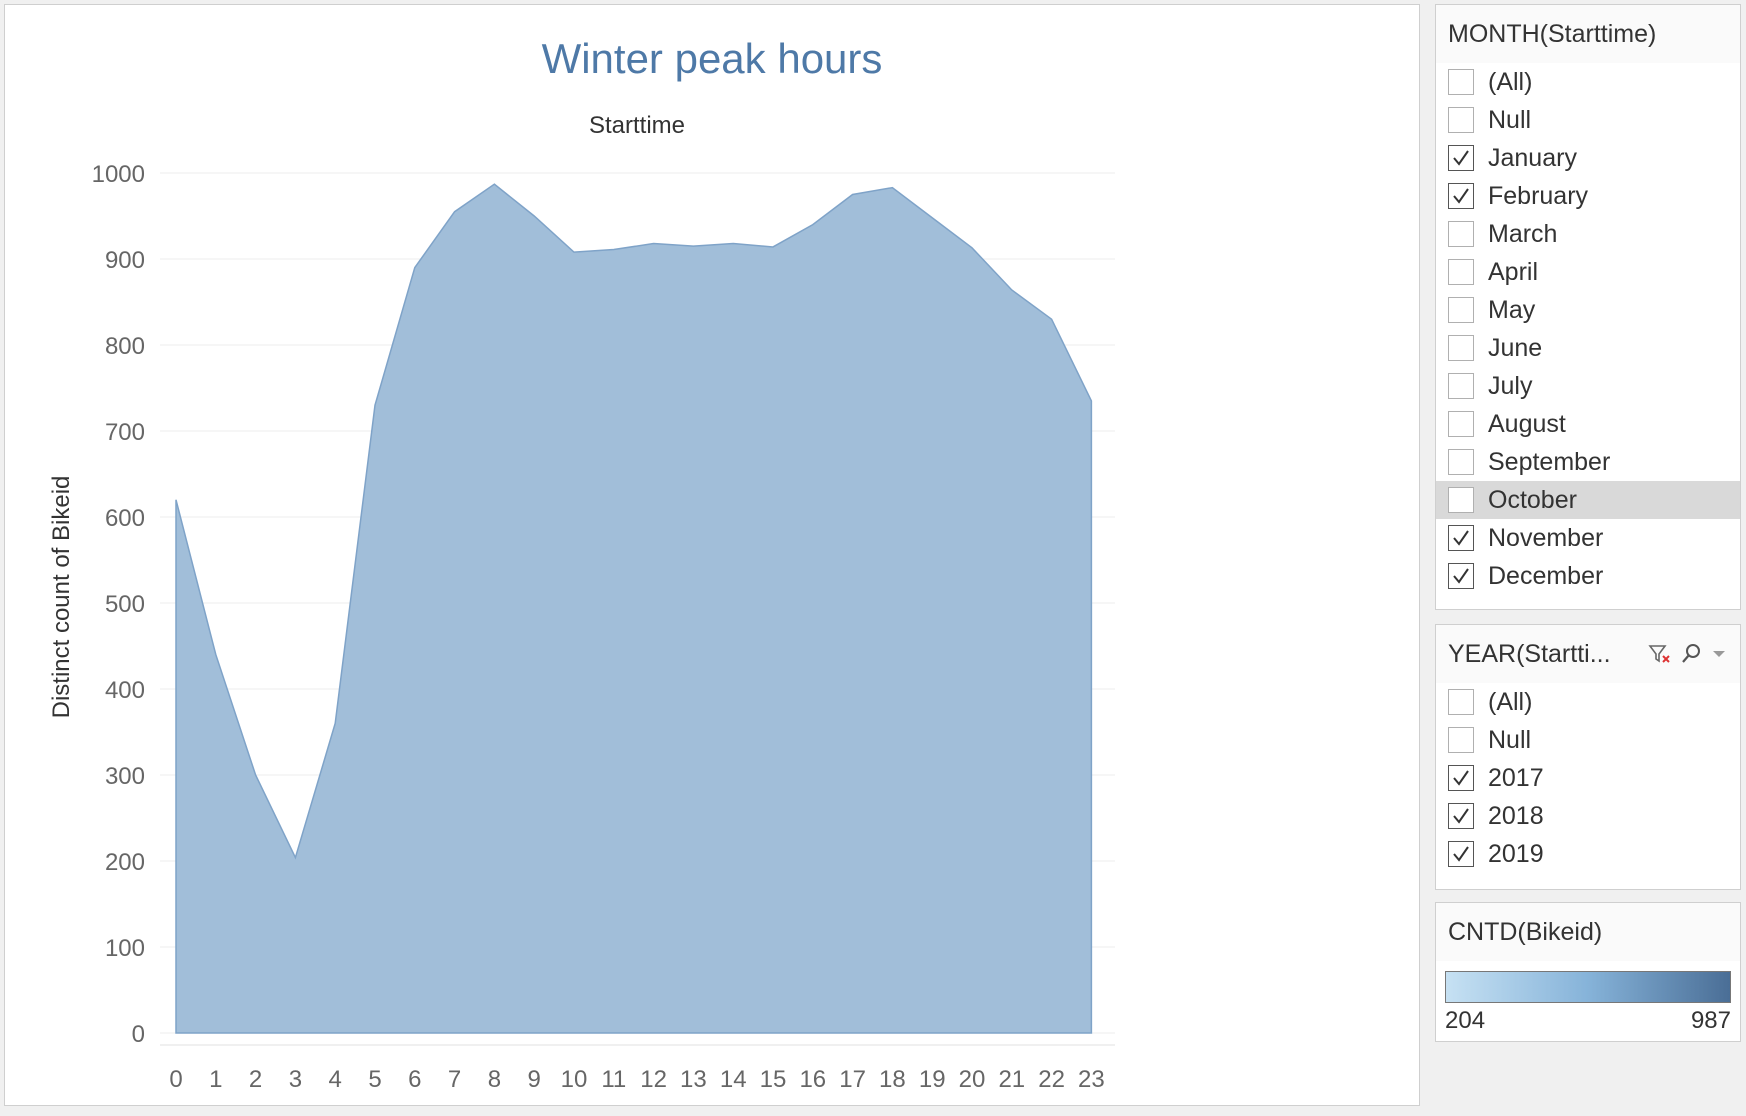  Describe the element at coordinates (1588, 972) in the screenshot. I see `color-legend-card: CNTD(Bikeid) 204 987` at that location.